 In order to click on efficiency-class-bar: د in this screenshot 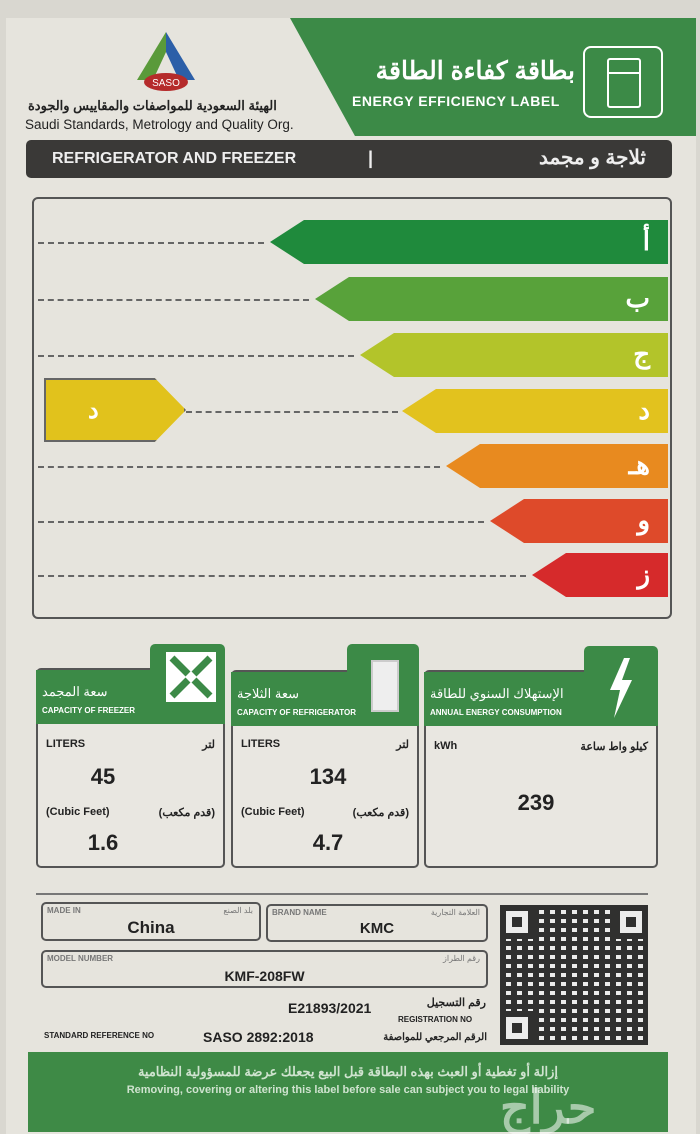, I will do `click(535, 411)`.